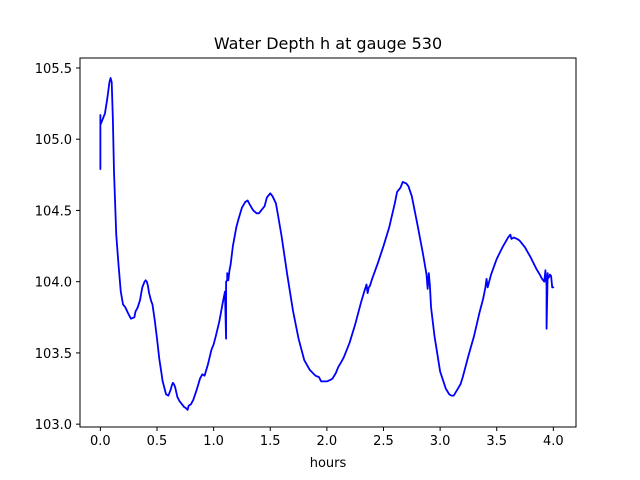  What do you see at coordinates (553, 441) in the screenshot?
I see `x-tick-label: 4.0` at bounding box center [553, 441].